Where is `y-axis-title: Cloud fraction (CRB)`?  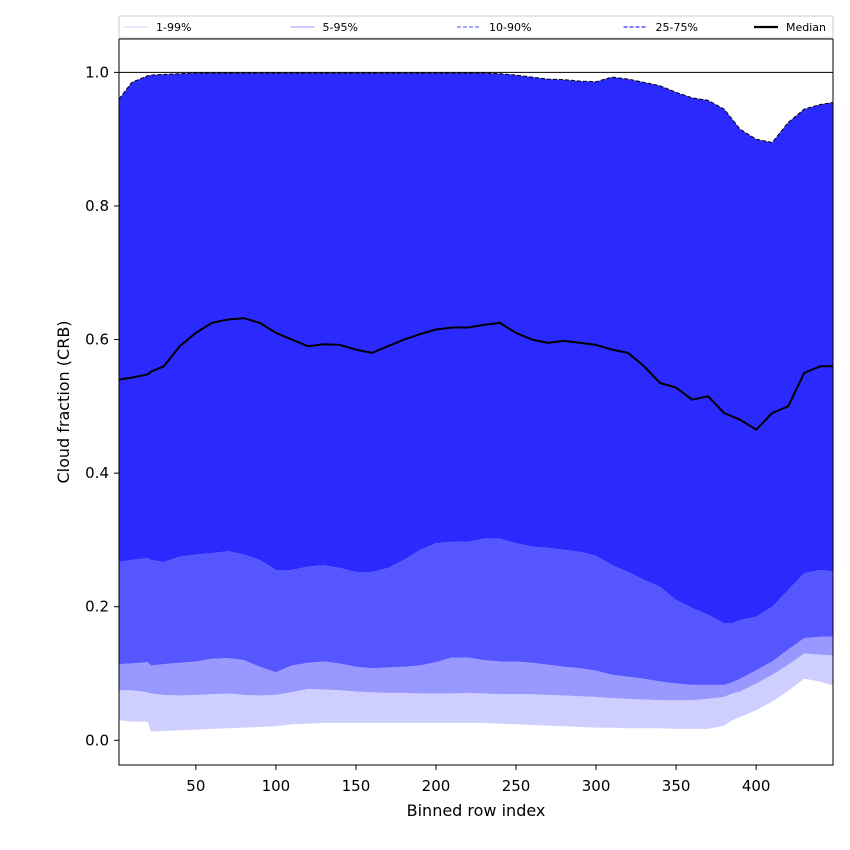
y-axis-title: Cloud fraction (CRB) is located at coordinates (63, 401).